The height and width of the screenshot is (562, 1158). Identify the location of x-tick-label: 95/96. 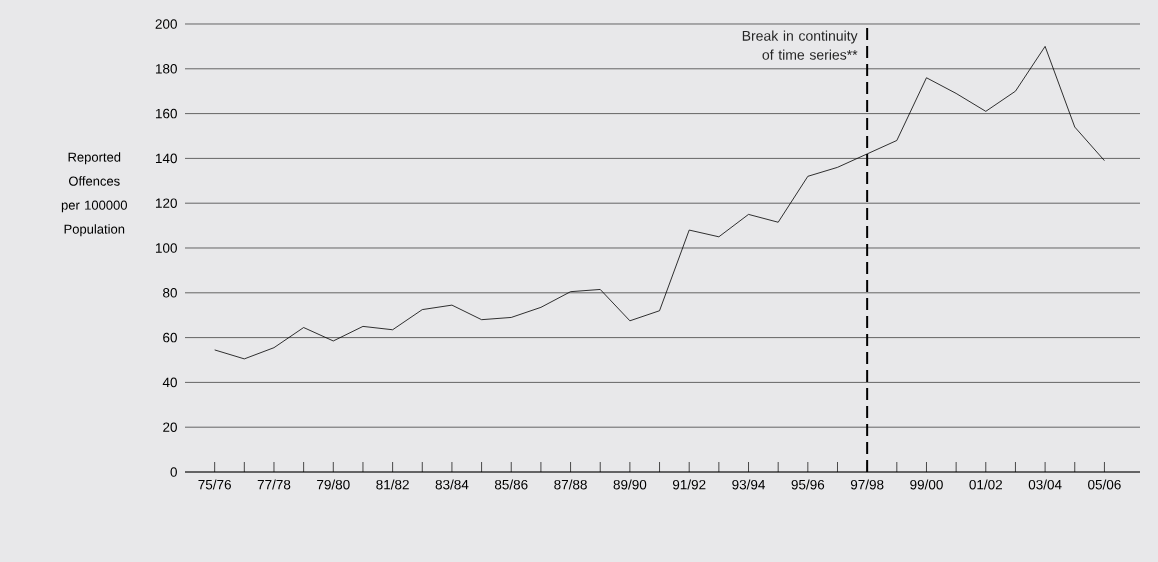
(808, 484).